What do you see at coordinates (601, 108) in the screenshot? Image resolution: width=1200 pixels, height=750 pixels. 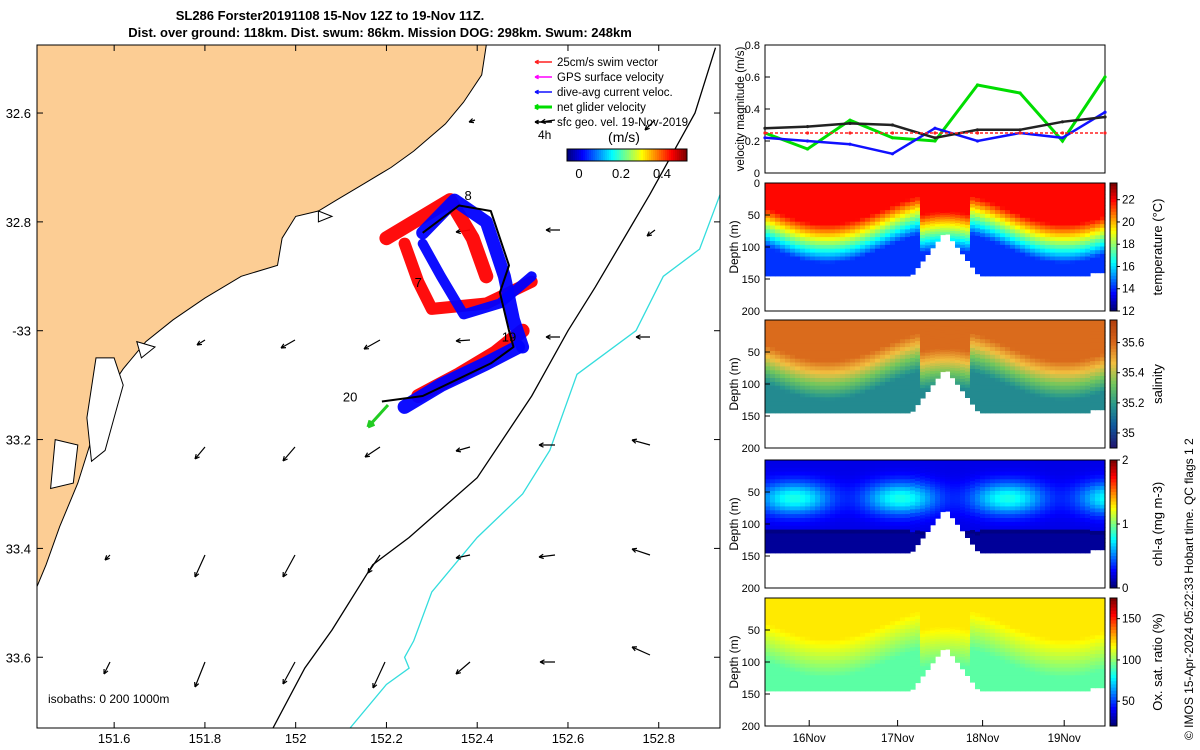 I see `legend-label: net glider velocity` at bounding box center [601, 108].